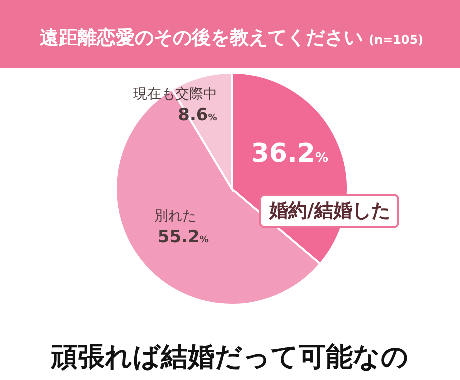  I want to click on chart-title: 遠距離恋愛のその後を教えてください, so click(201, 38).